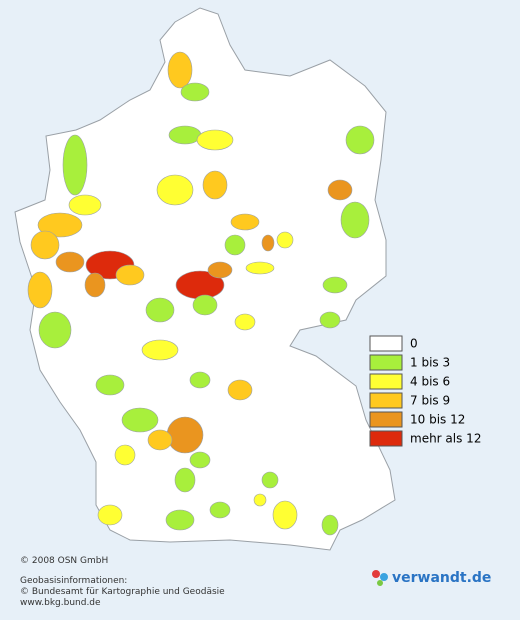  What do you see at coordinates (430, 363) in the screenshot?
I see `legend-label: 1 bis 3` at bounding box center [430, 363].